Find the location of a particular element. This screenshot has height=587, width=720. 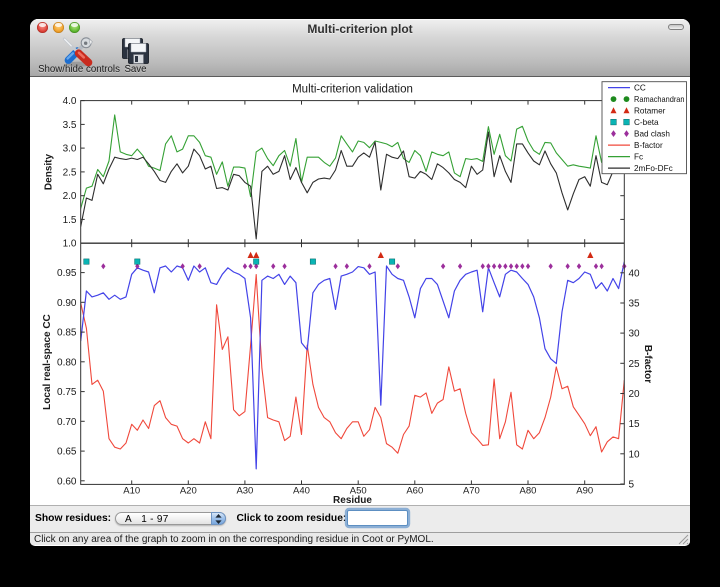

svg-text: Ramachandran is located at coordinates (659, 99).